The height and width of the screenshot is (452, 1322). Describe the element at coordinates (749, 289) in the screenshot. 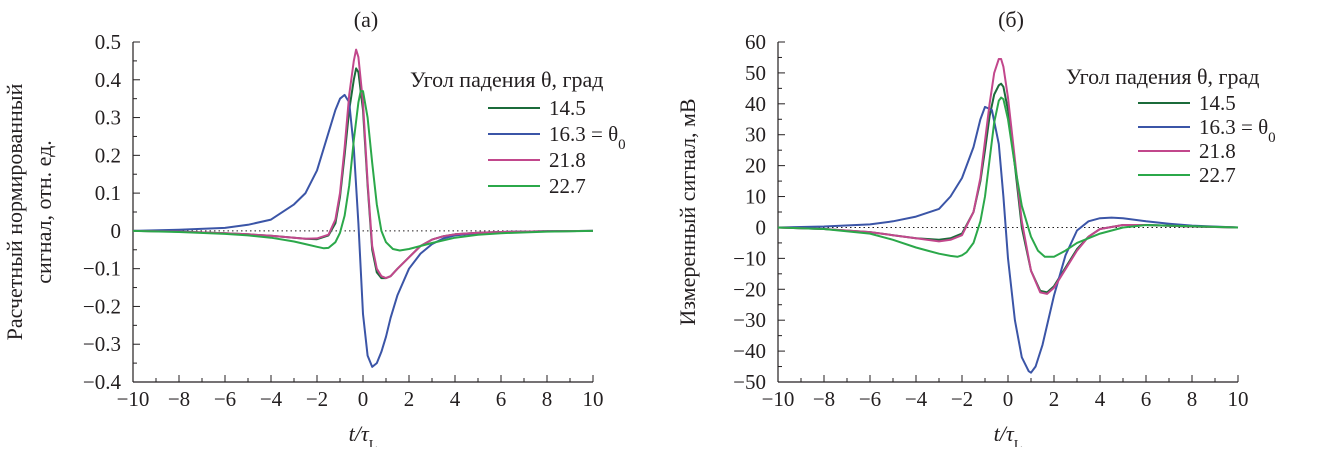

I see `y-tick-label: −20` at that location.